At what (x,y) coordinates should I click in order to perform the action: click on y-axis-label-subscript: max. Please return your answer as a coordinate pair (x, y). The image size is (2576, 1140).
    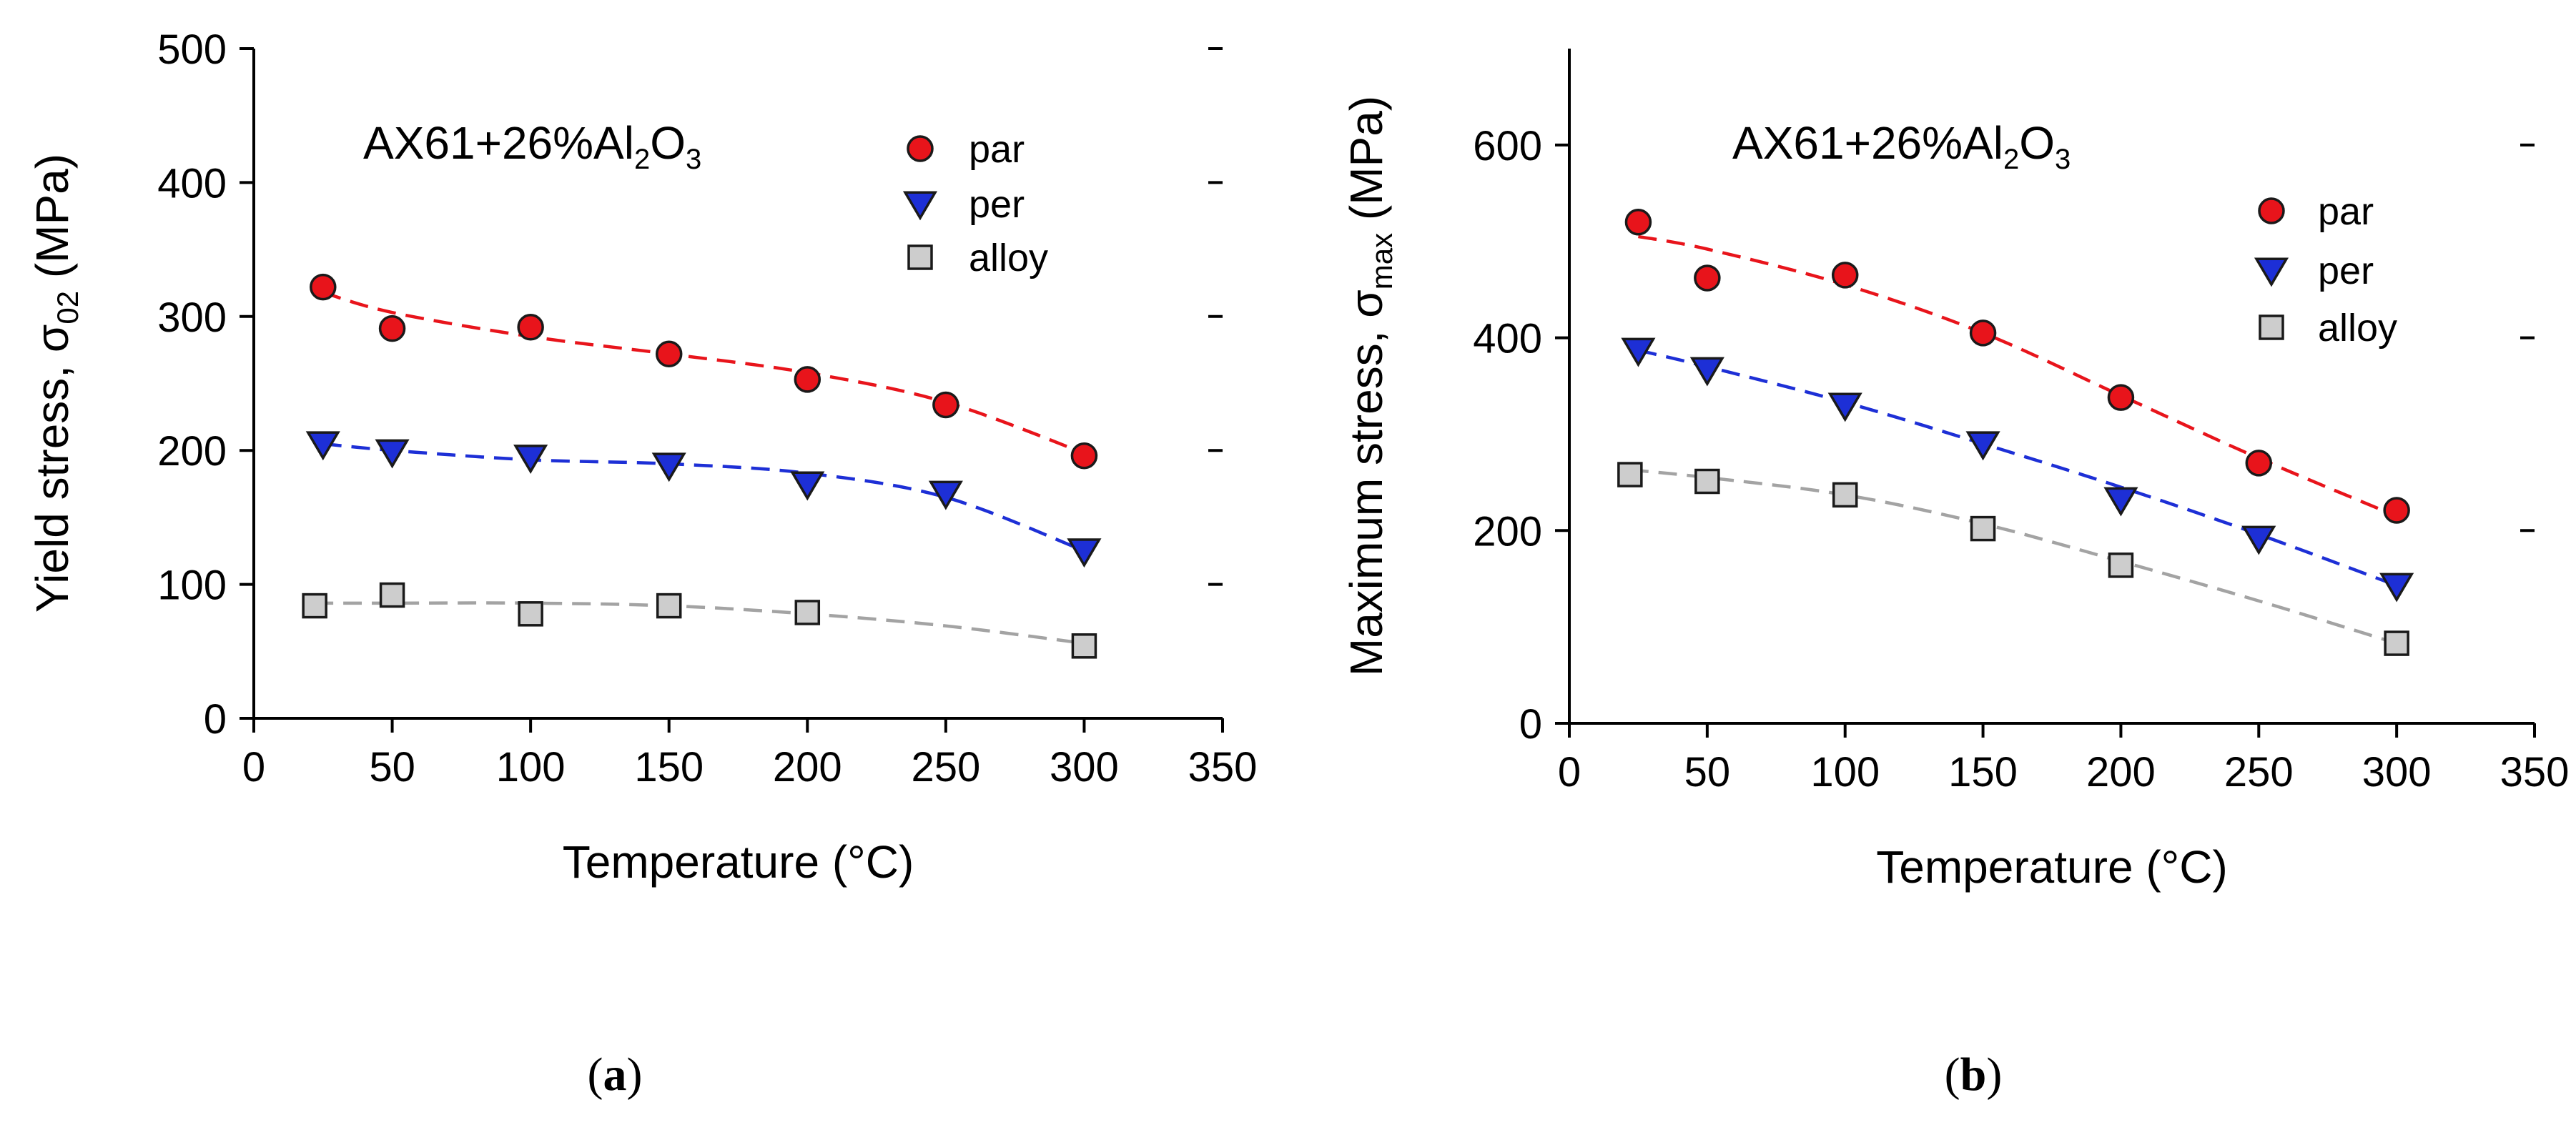
    Looking at the image, I should click on (1381, 261).